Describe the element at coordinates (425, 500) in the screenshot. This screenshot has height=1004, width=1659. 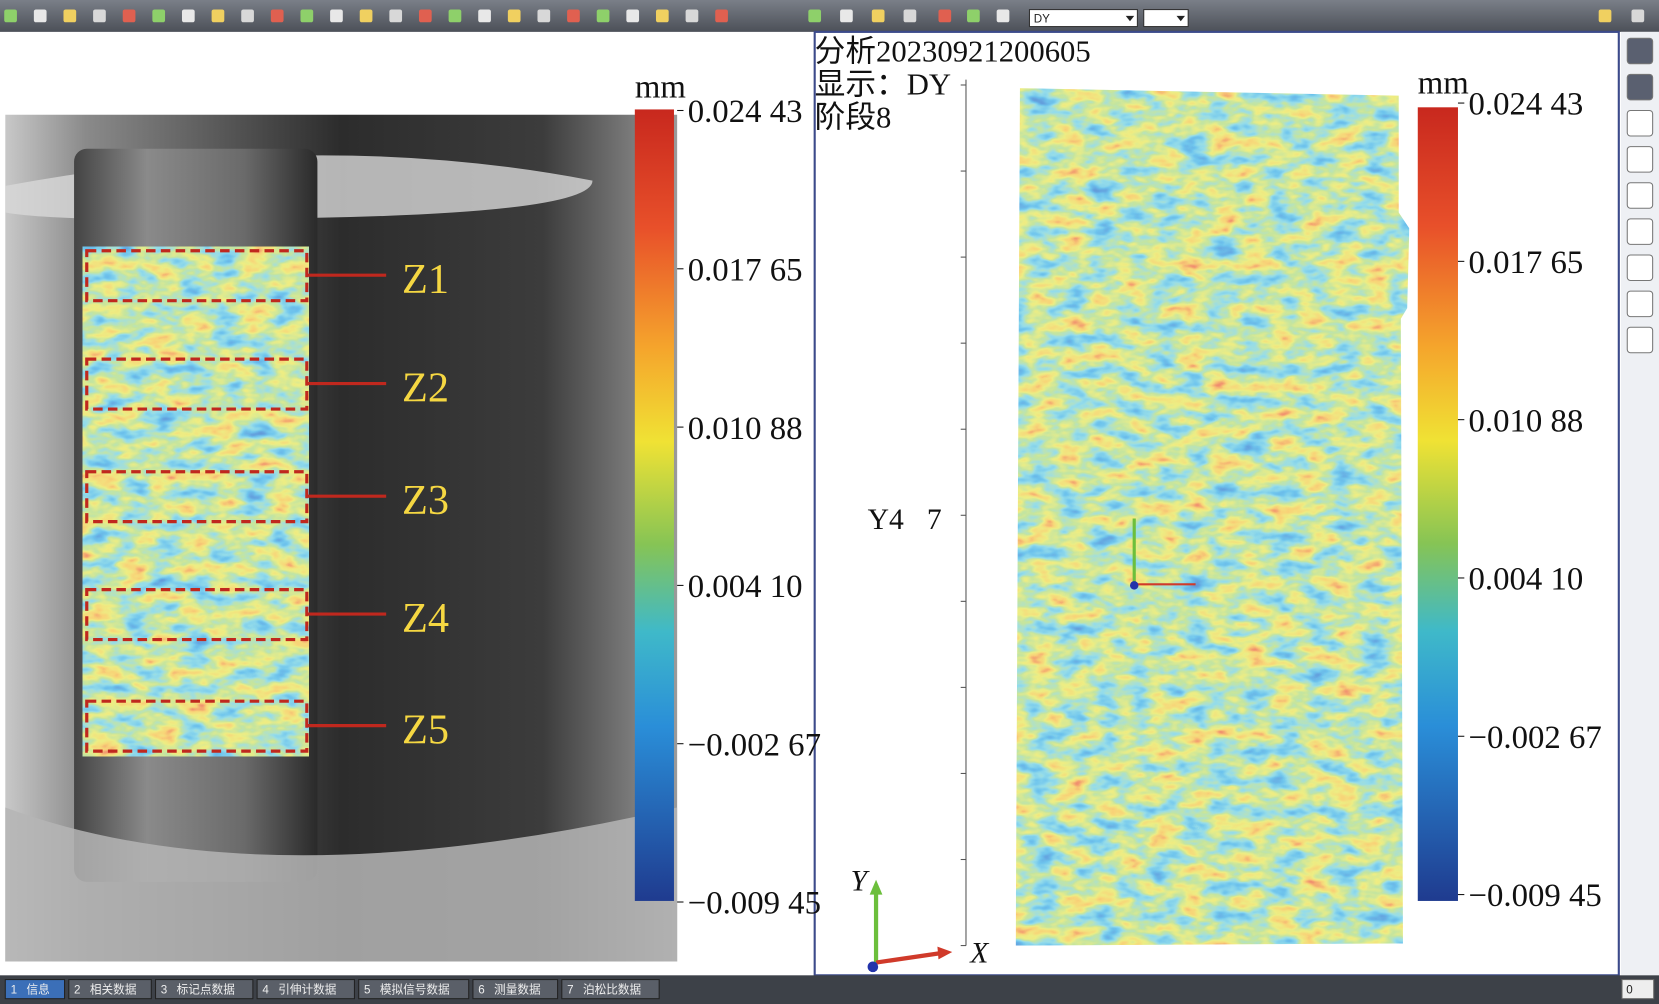
I see `zone-label: Z3` at that location.